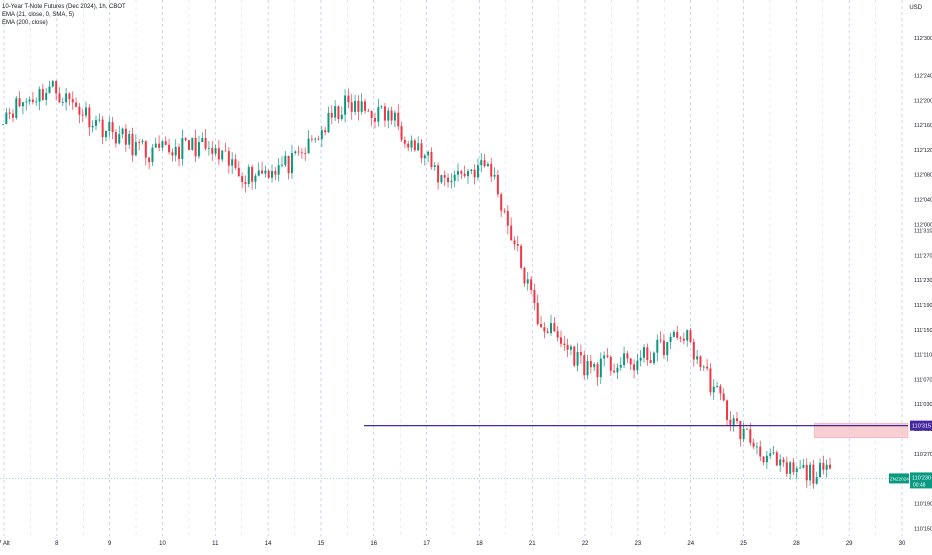 The width and height of the screenshot is (932, 555). Describe the element at coordinates (921, 480) in the screenshot. I see `current-price-tag` at that location.